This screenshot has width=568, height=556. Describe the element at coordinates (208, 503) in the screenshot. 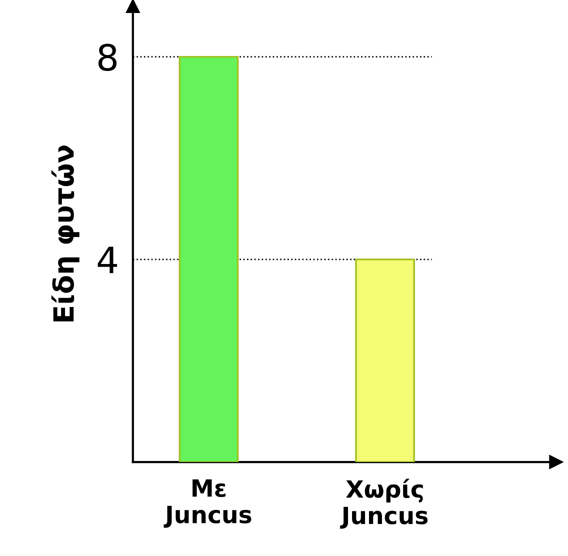

I see `x-tick-label: Με Juncus` at that location.